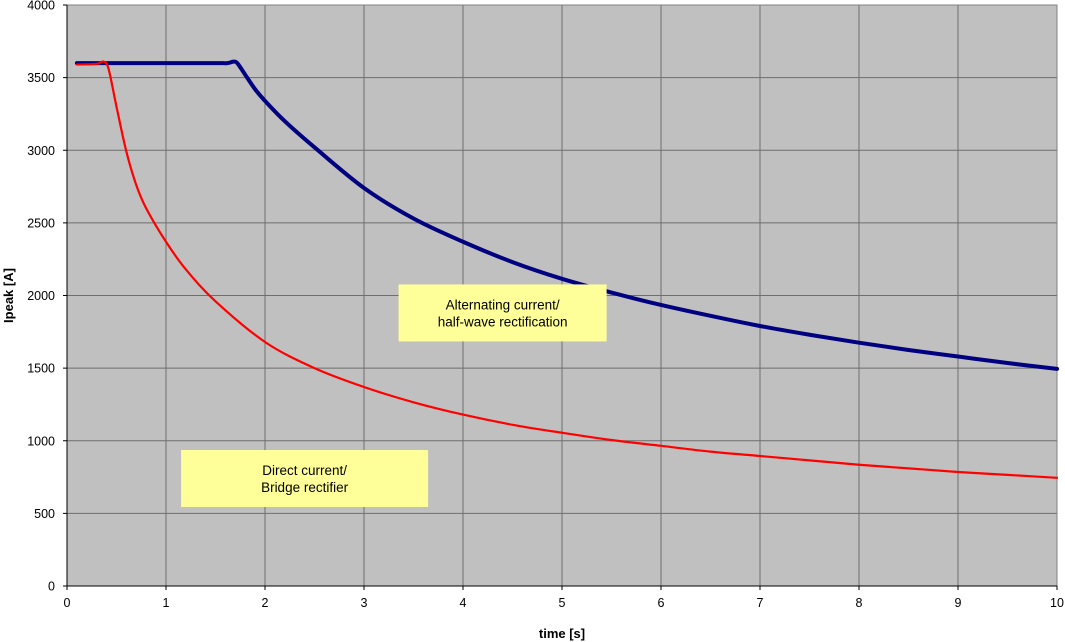 The image size is (1065, 642). I want to click on annotation-text: Alternating current/, so click(503, 304).